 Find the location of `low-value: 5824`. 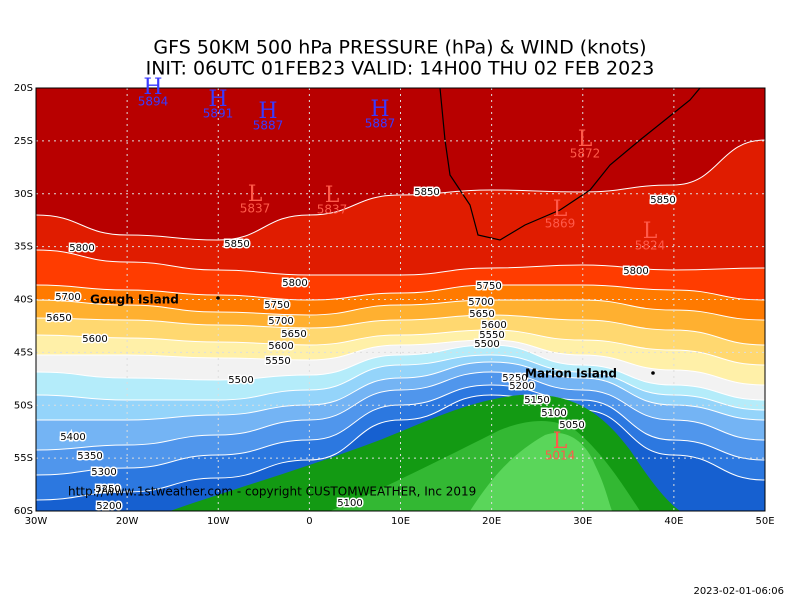

low-value: 5824 is located at coordinates (650, 246).